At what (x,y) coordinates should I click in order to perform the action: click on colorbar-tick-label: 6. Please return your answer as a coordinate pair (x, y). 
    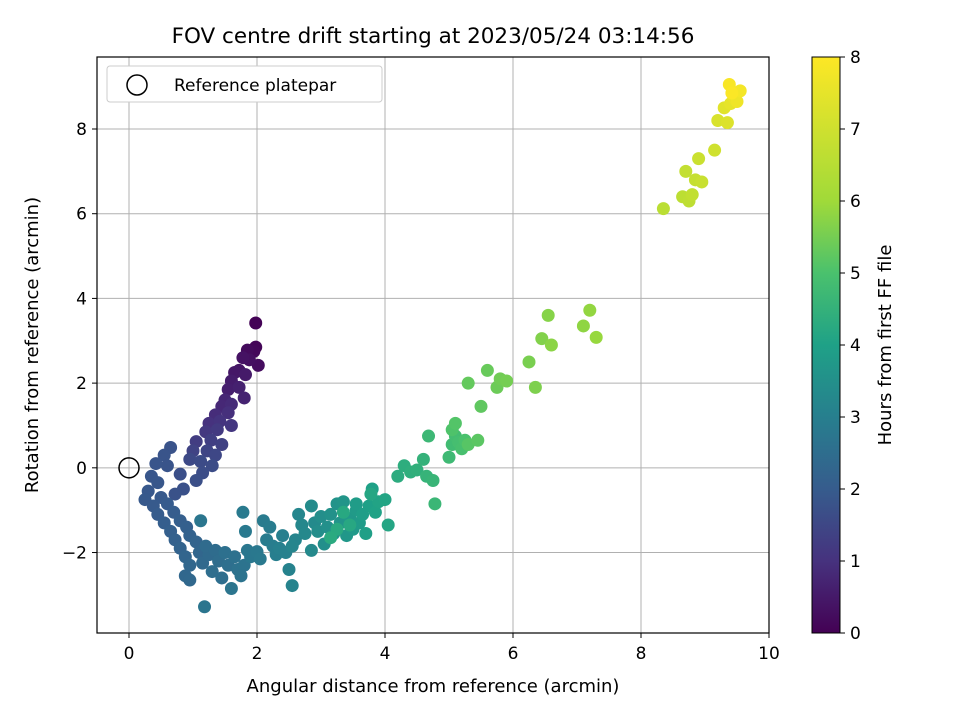
    Looking at the image, I should click on (855, 202).